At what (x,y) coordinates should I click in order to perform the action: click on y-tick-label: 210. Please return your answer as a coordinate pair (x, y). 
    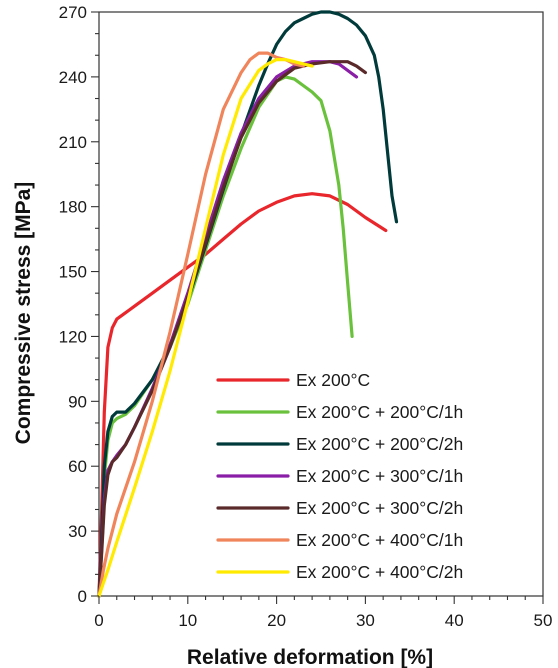
    Looking at the image, I should click on (73, 142).